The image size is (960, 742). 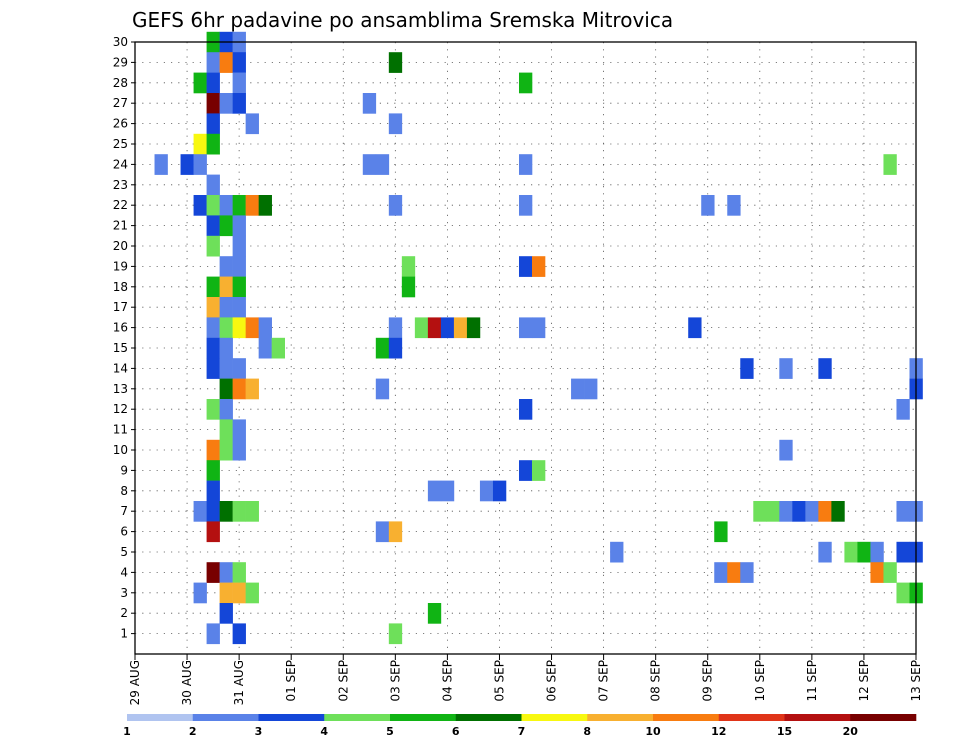 I want to click on legend-label: 12, so click(x=718, y=731).